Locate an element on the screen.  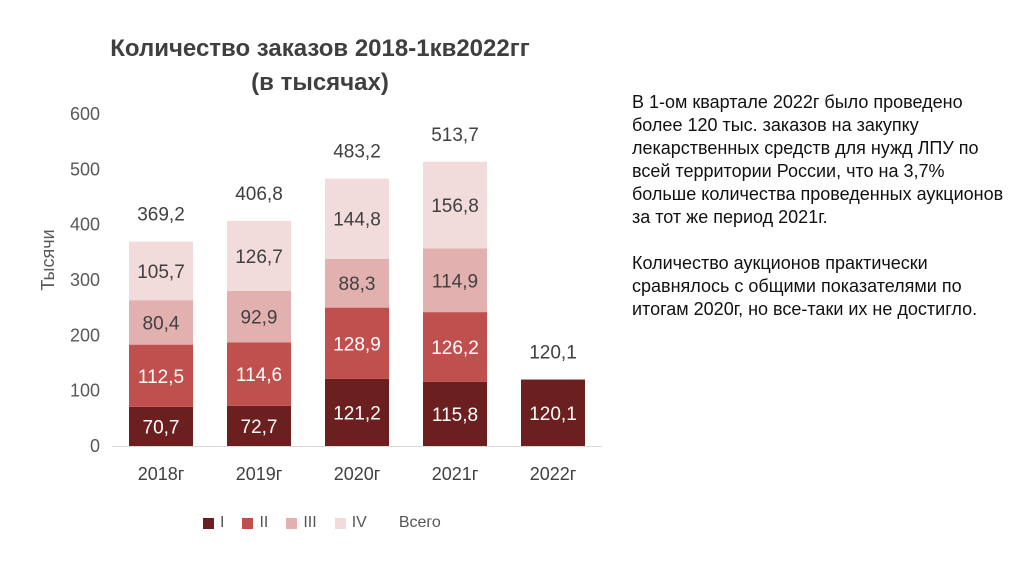
legend-label: II is located at coordinates (264, 522).